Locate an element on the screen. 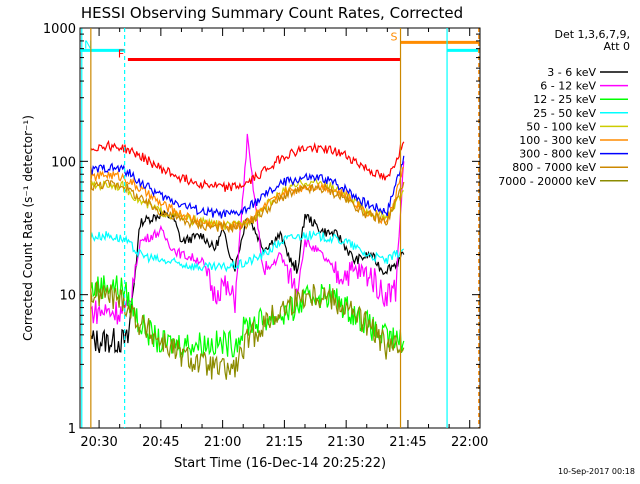  x-tick-label: 21:45 is located at coordinates (407, 442).